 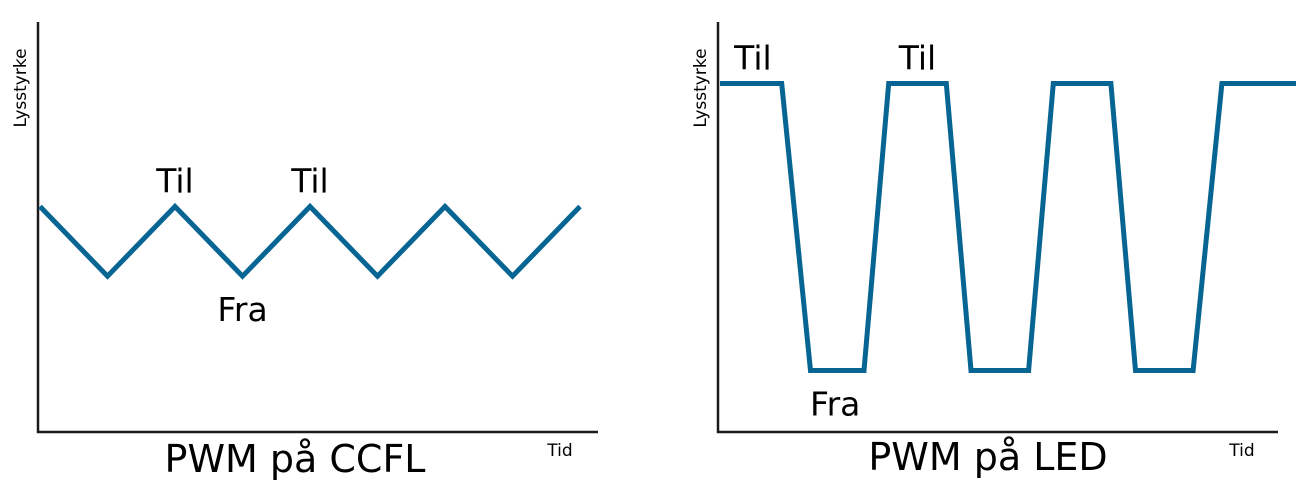 I want to click on chart1-xlabel: Tid, so click(x=559, y=451).